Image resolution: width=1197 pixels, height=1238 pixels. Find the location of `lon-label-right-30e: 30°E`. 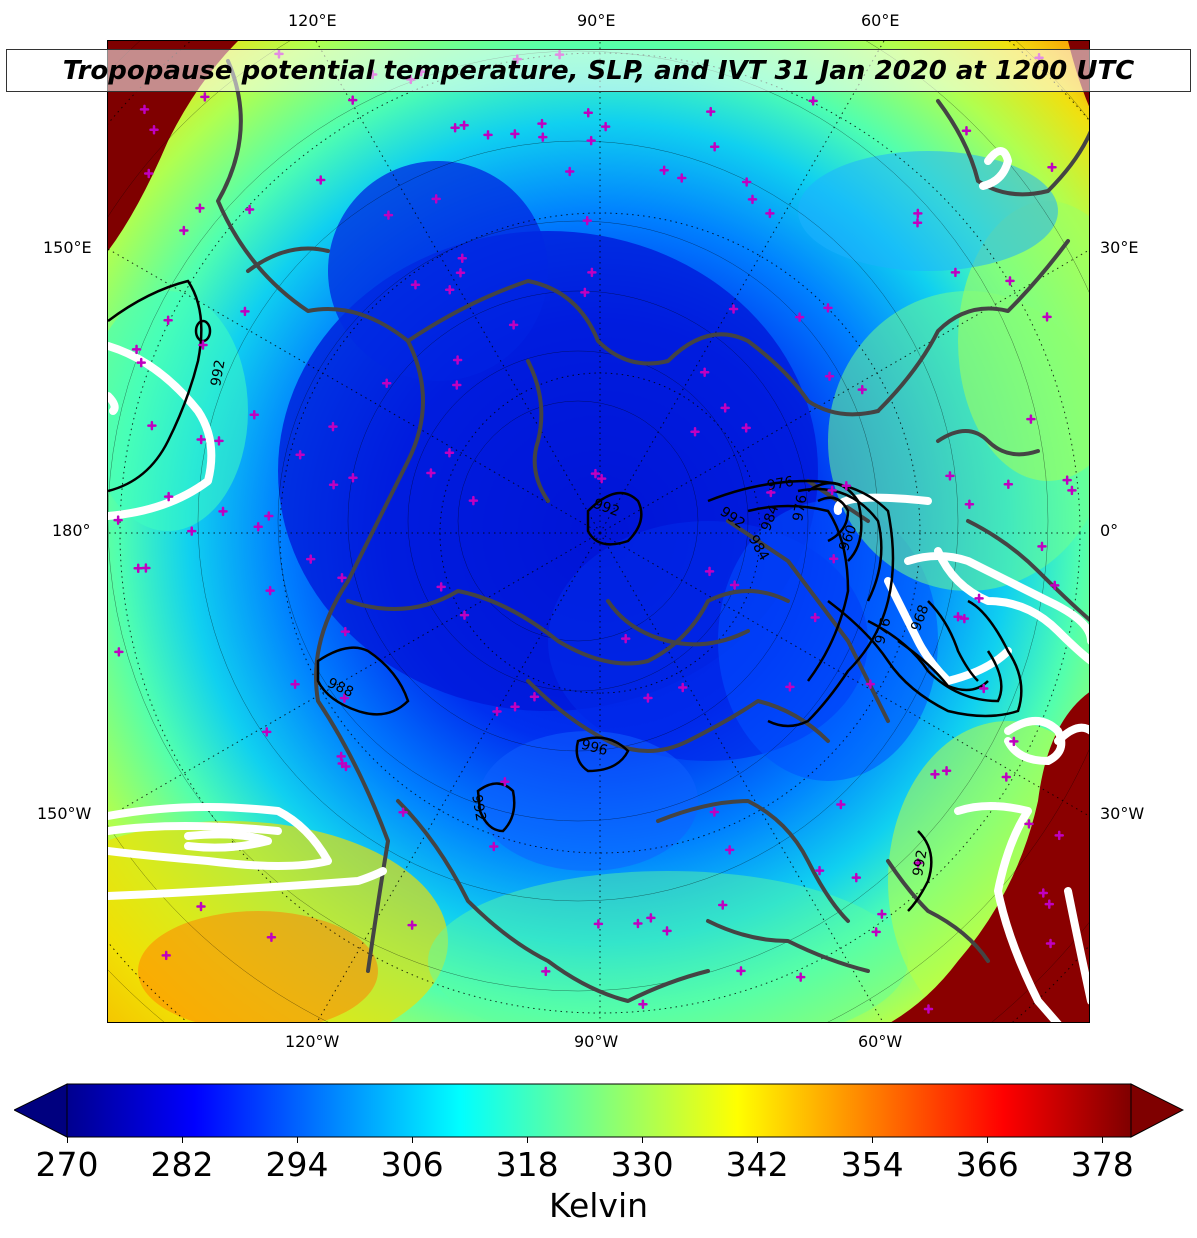

lon-label-right-30e: 30°E is located at coordinates (1119, 247).